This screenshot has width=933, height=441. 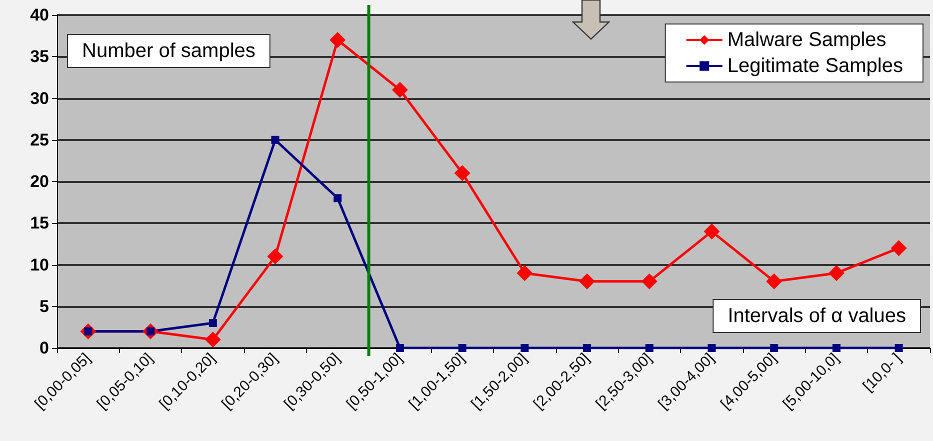 What do you see at coordinates (39, 264) in the screenshot?
I see `y-tick-label: 10` at bounding box center [39, 264].